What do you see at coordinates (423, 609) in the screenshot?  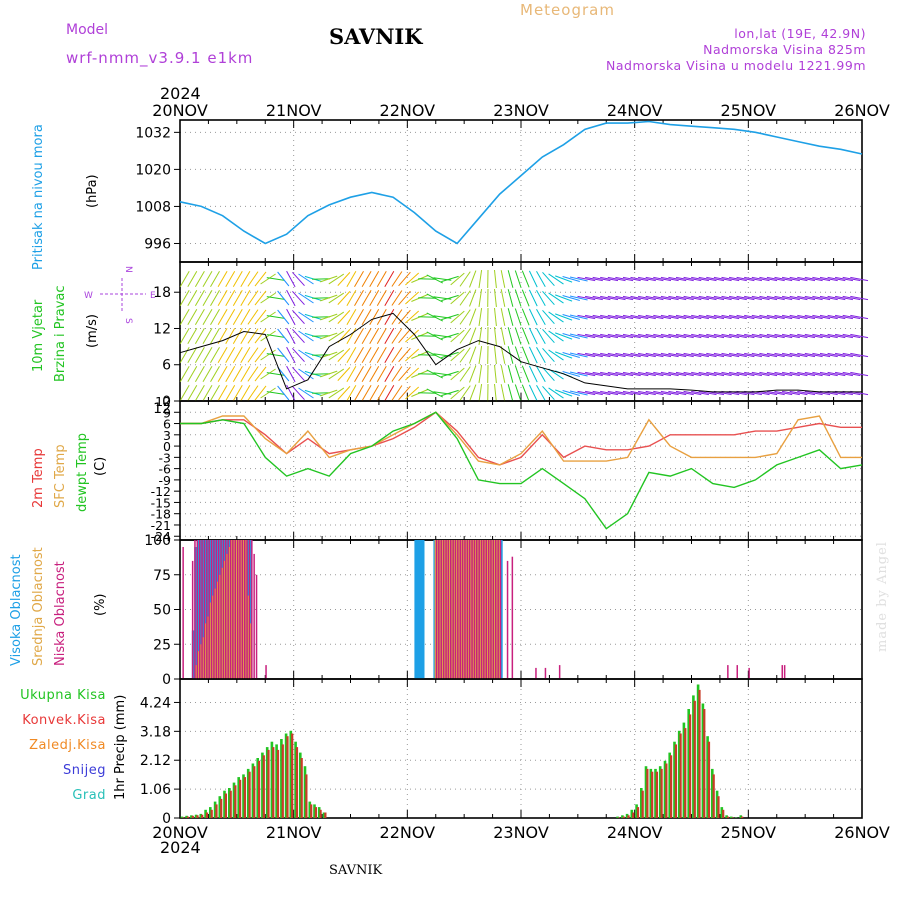 I see `bar-high-cloud` at bounding box center [423, 609].